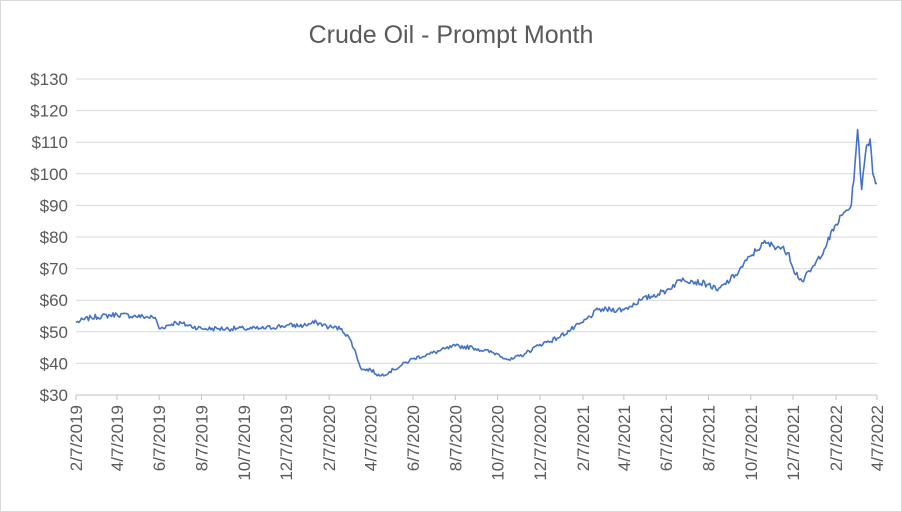  What do you see at coordinates (54, 269) in the screenshot?
I see `y-tick-label: $70` at bounding box center [54, 269].